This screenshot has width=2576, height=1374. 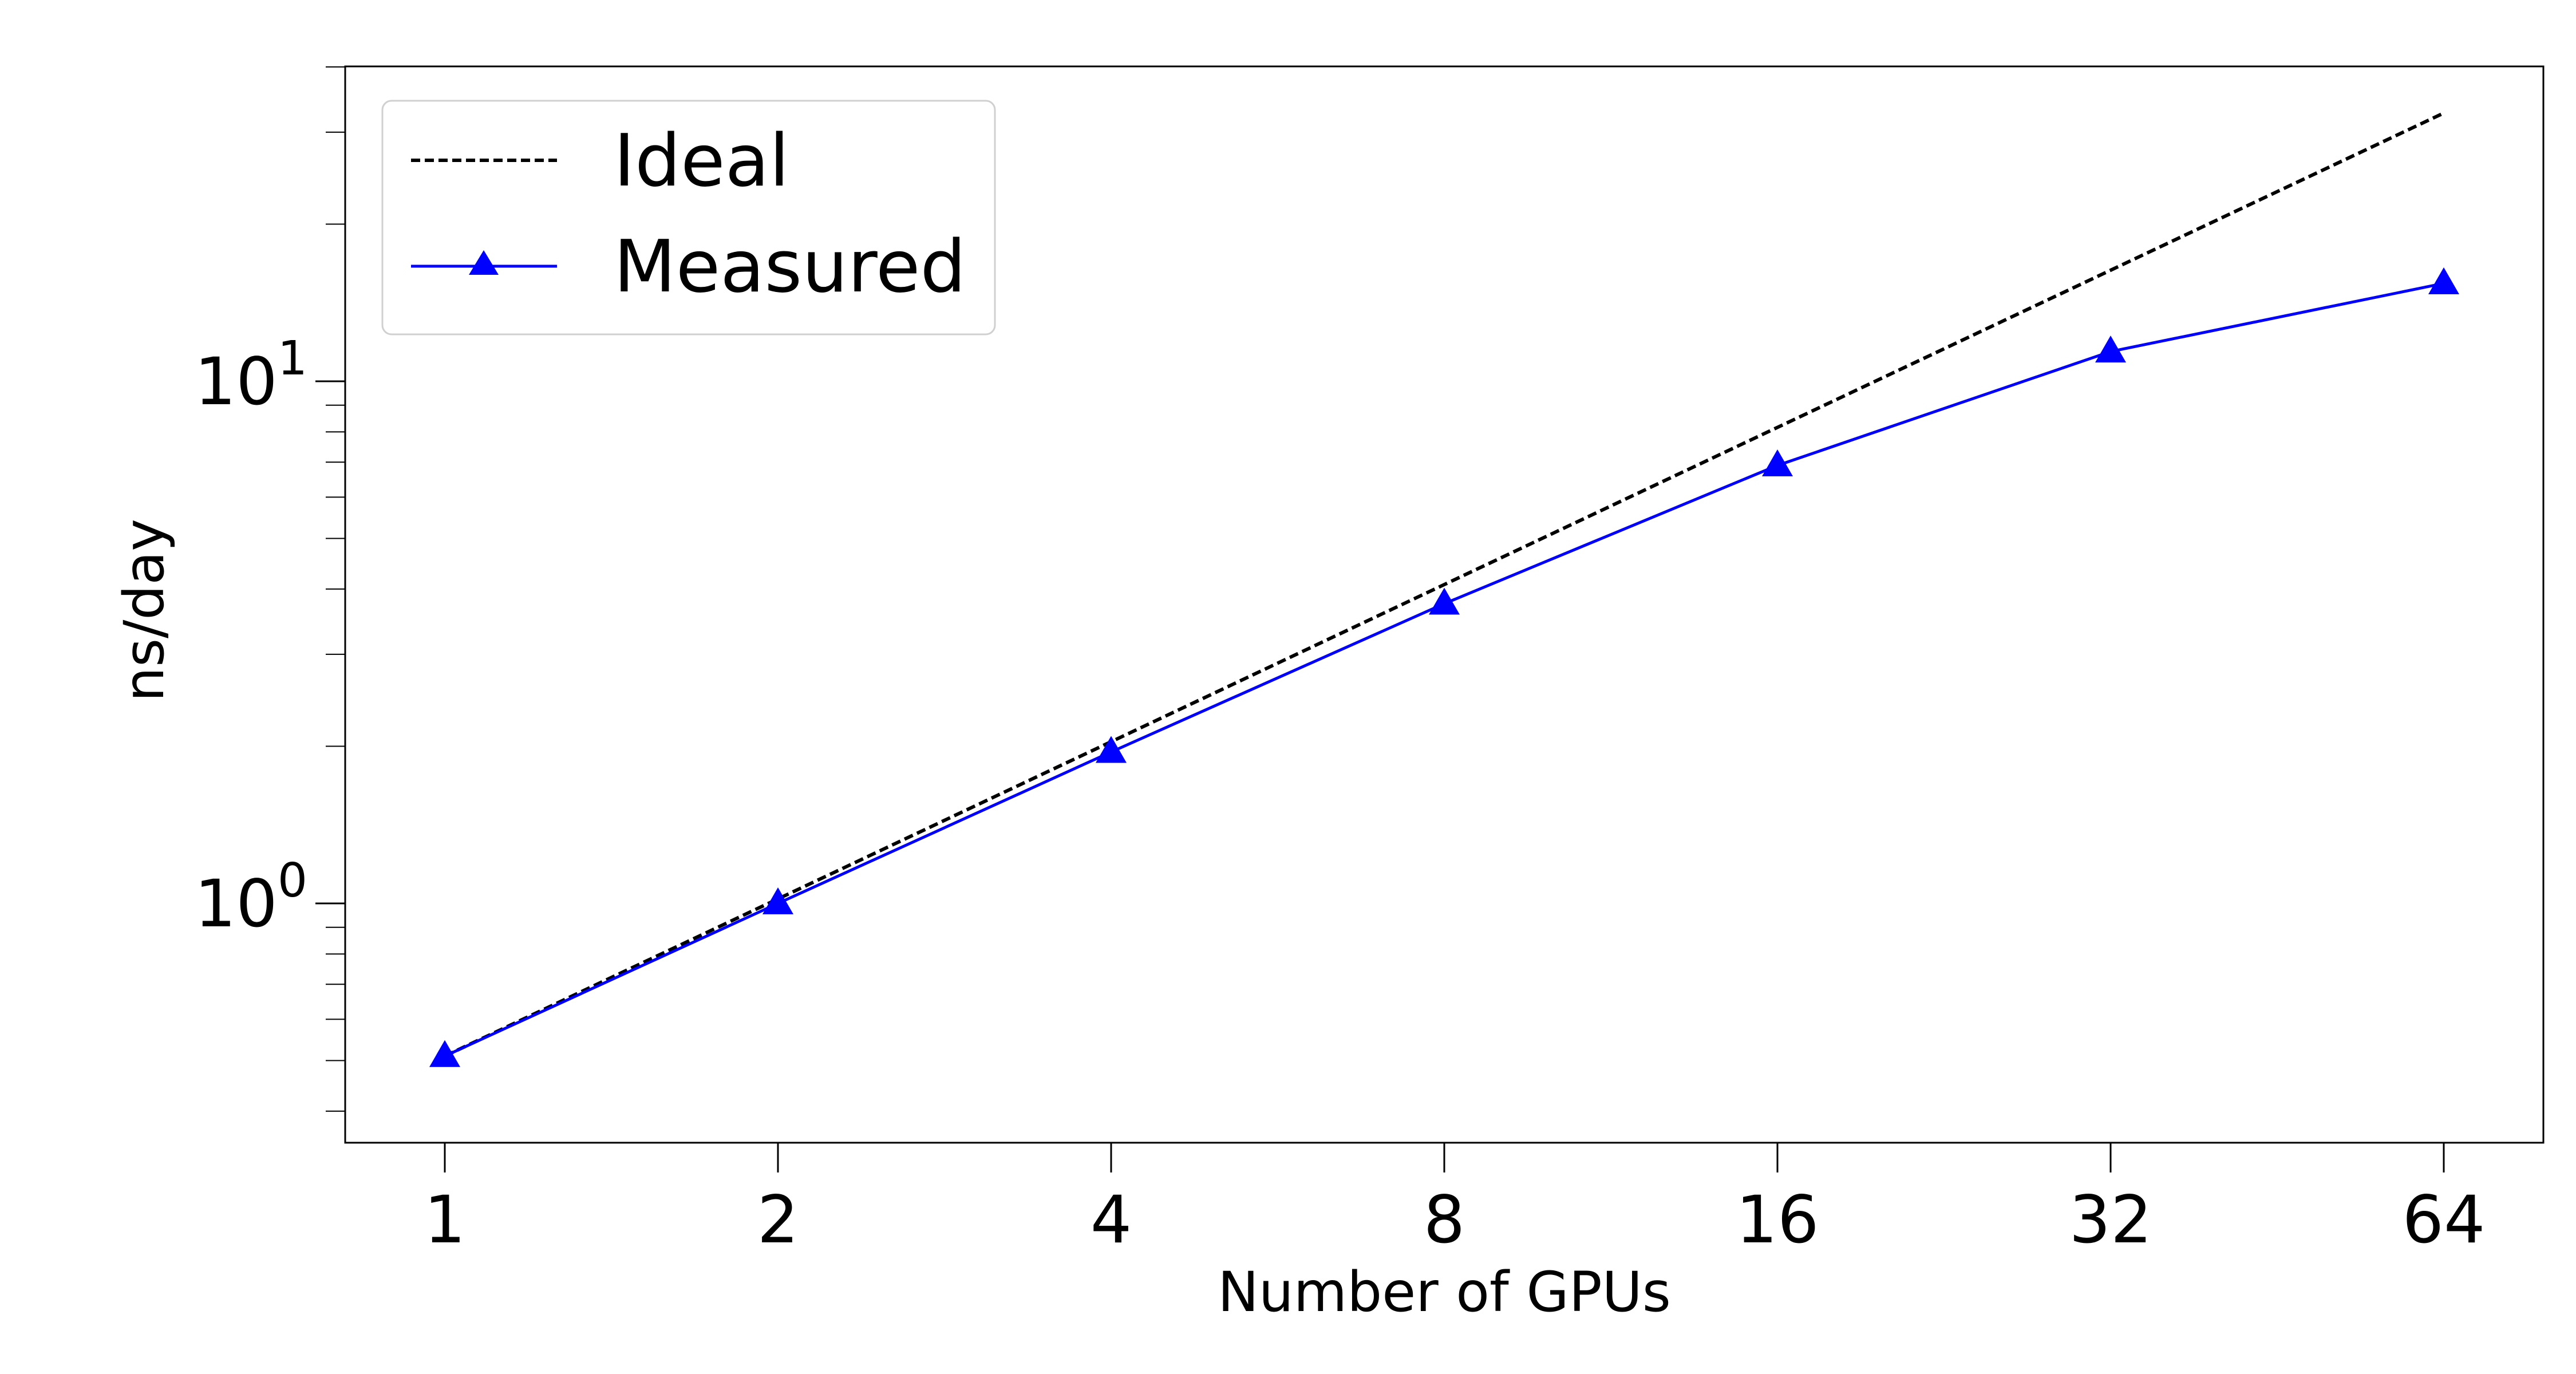 What do you see at coordinates (701, 161) in the screenshot?
I see `legend-ideal-label: Ideal` at bounding box center [701, 161].